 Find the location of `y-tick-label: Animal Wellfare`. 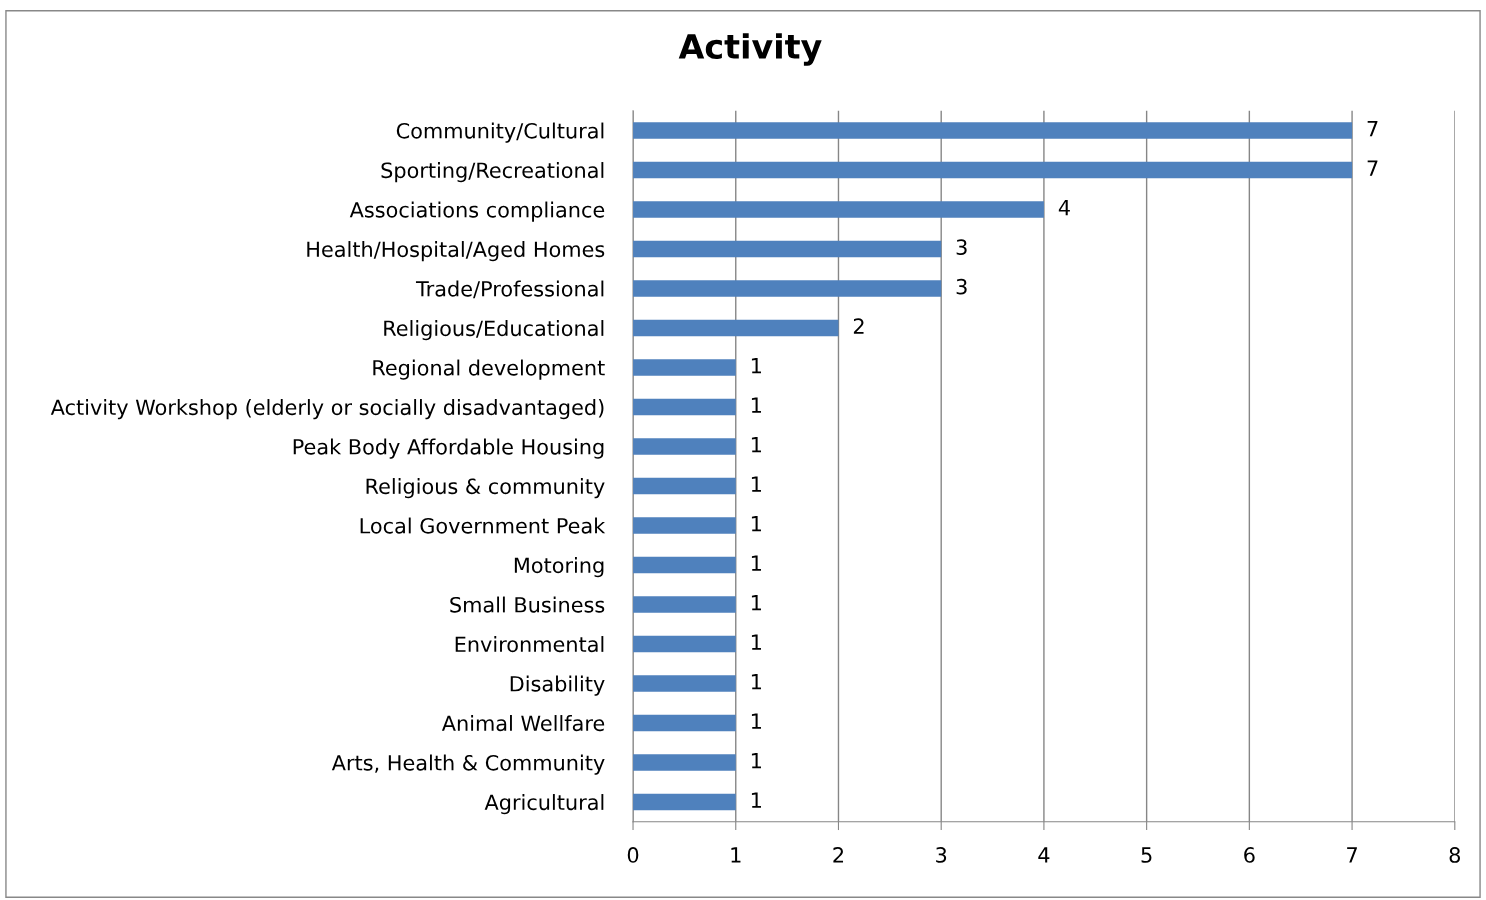

y-tick-label: Animal Wellfare is located at coordinates (523, 723).